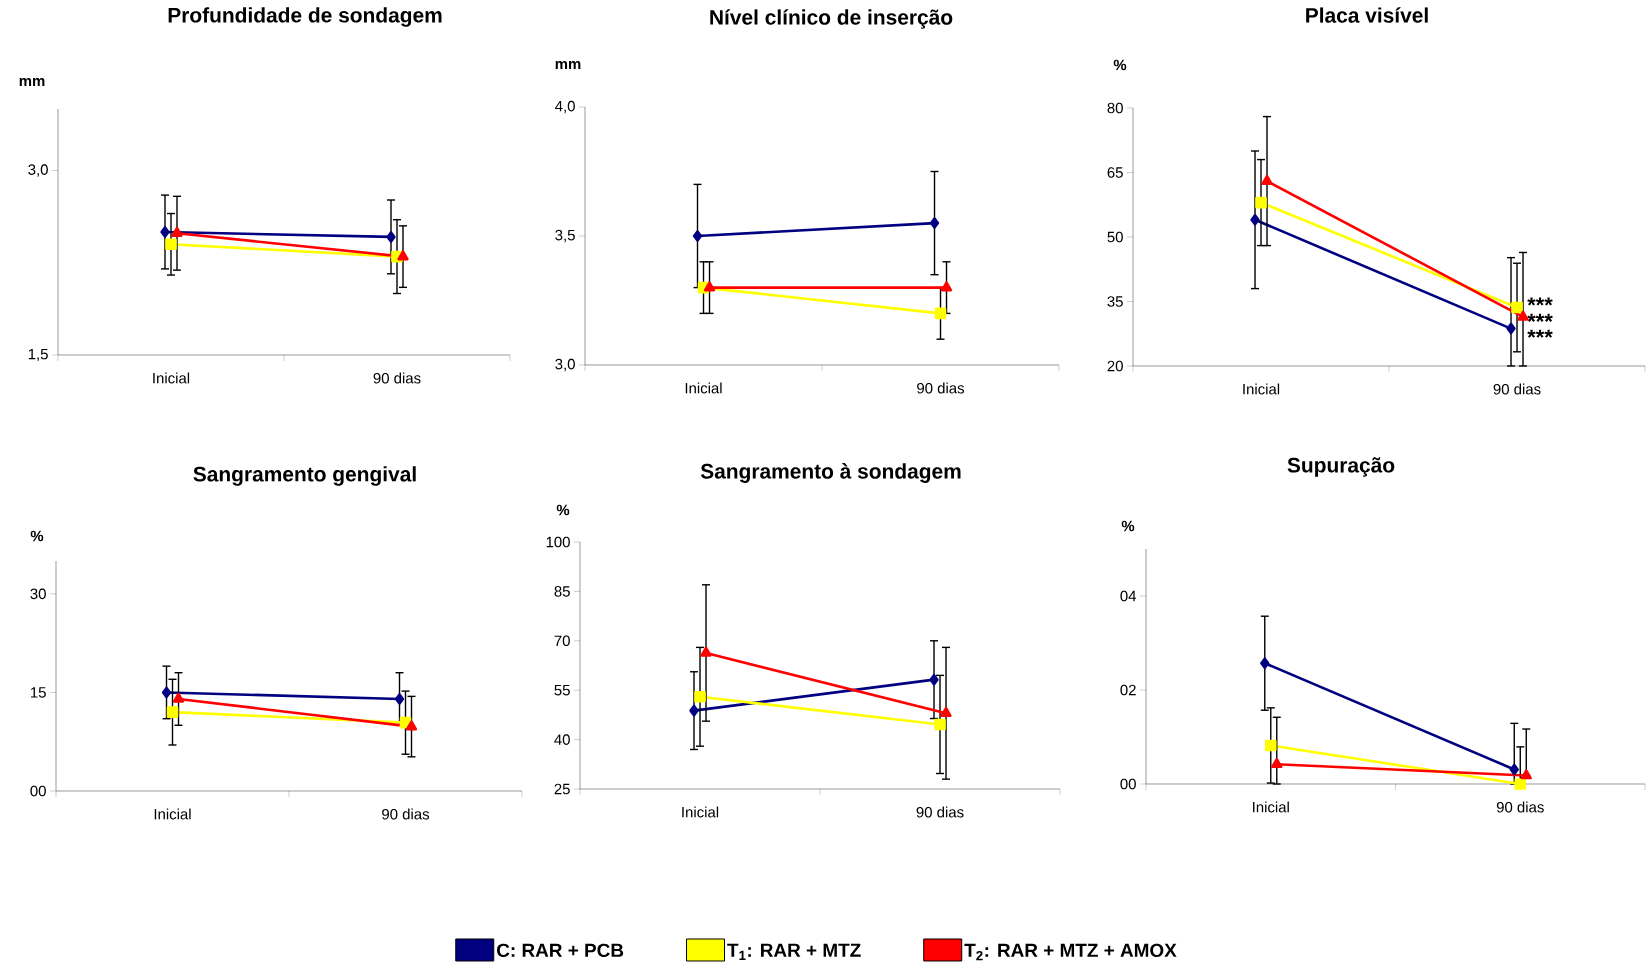 The height and width of the screenshot is (976, 1649). Describe the element at coordinates (562, 739) in the screenshot. I see `y-tick-label: 40` at that location.